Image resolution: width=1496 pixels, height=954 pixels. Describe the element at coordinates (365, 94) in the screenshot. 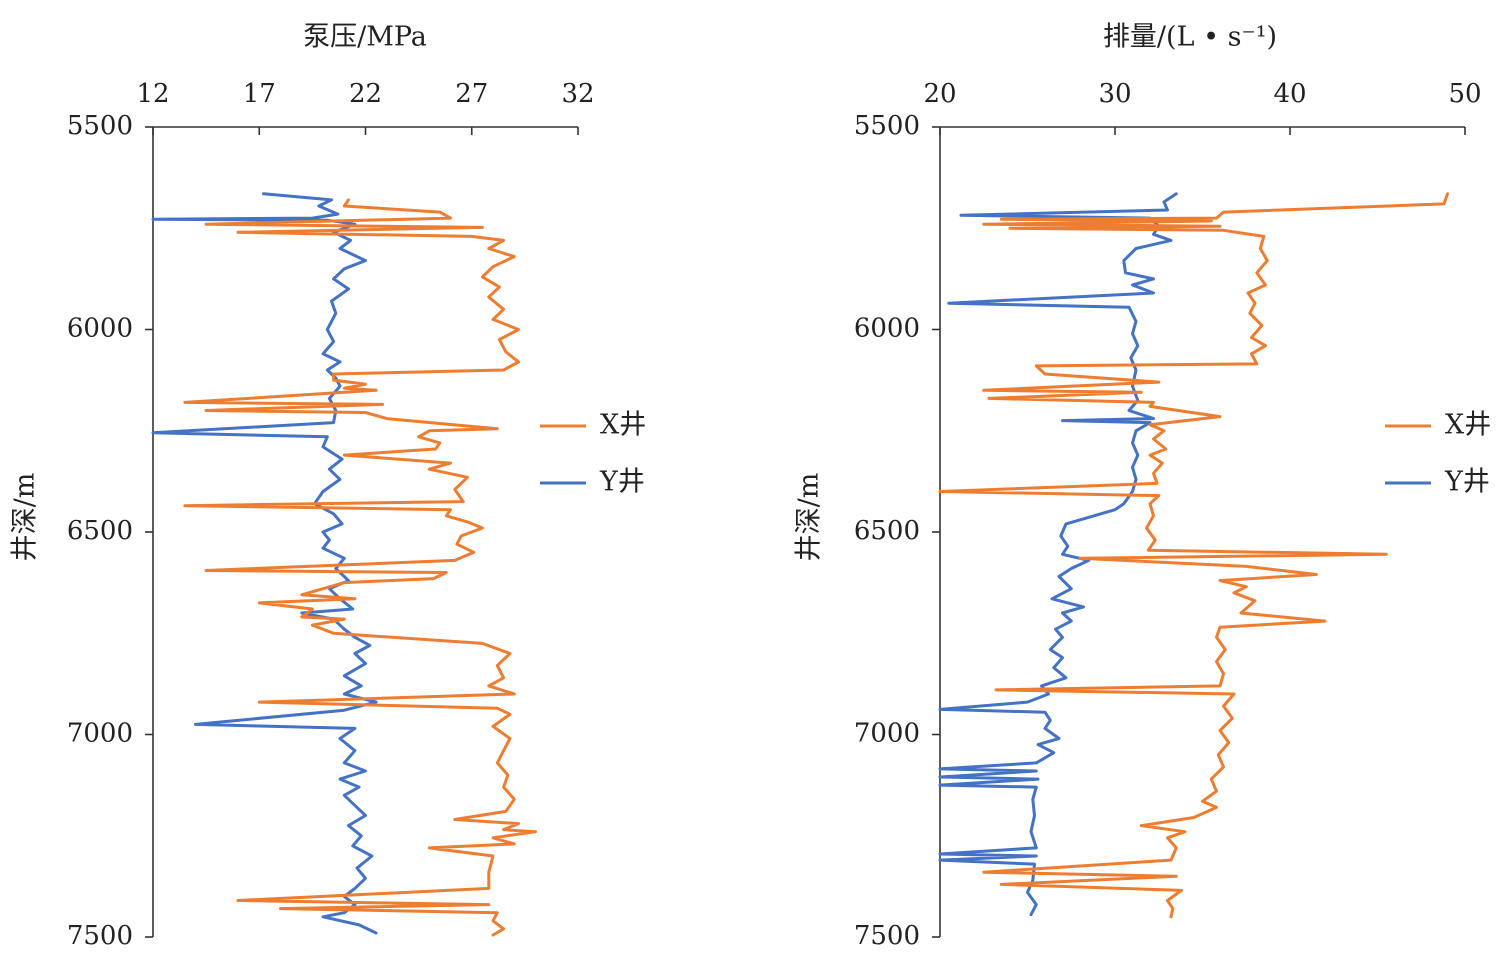

I see `x-tick-label: 22` at that location.